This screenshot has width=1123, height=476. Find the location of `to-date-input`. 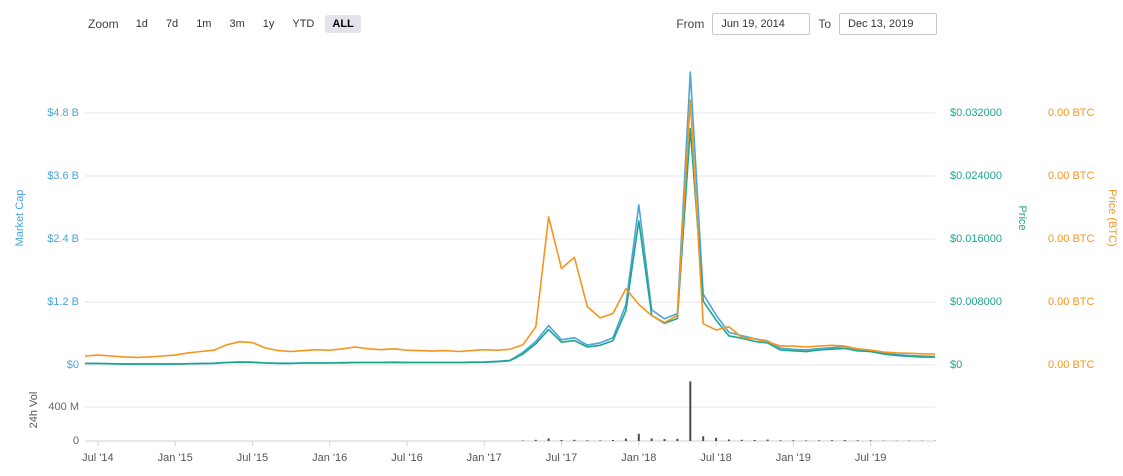

to-date-input is located at coordinates (888, 24).